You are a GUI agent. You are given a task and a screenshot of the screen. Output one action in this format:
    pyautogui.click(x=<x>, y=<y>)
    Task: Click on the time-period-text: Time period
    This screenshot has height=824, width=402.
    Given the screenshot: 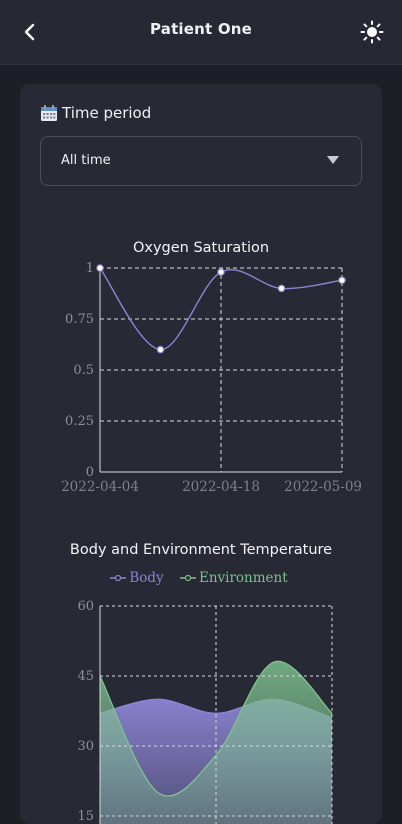 What is the action you would take?
    pyautogui.click(x=107, y=113)
    